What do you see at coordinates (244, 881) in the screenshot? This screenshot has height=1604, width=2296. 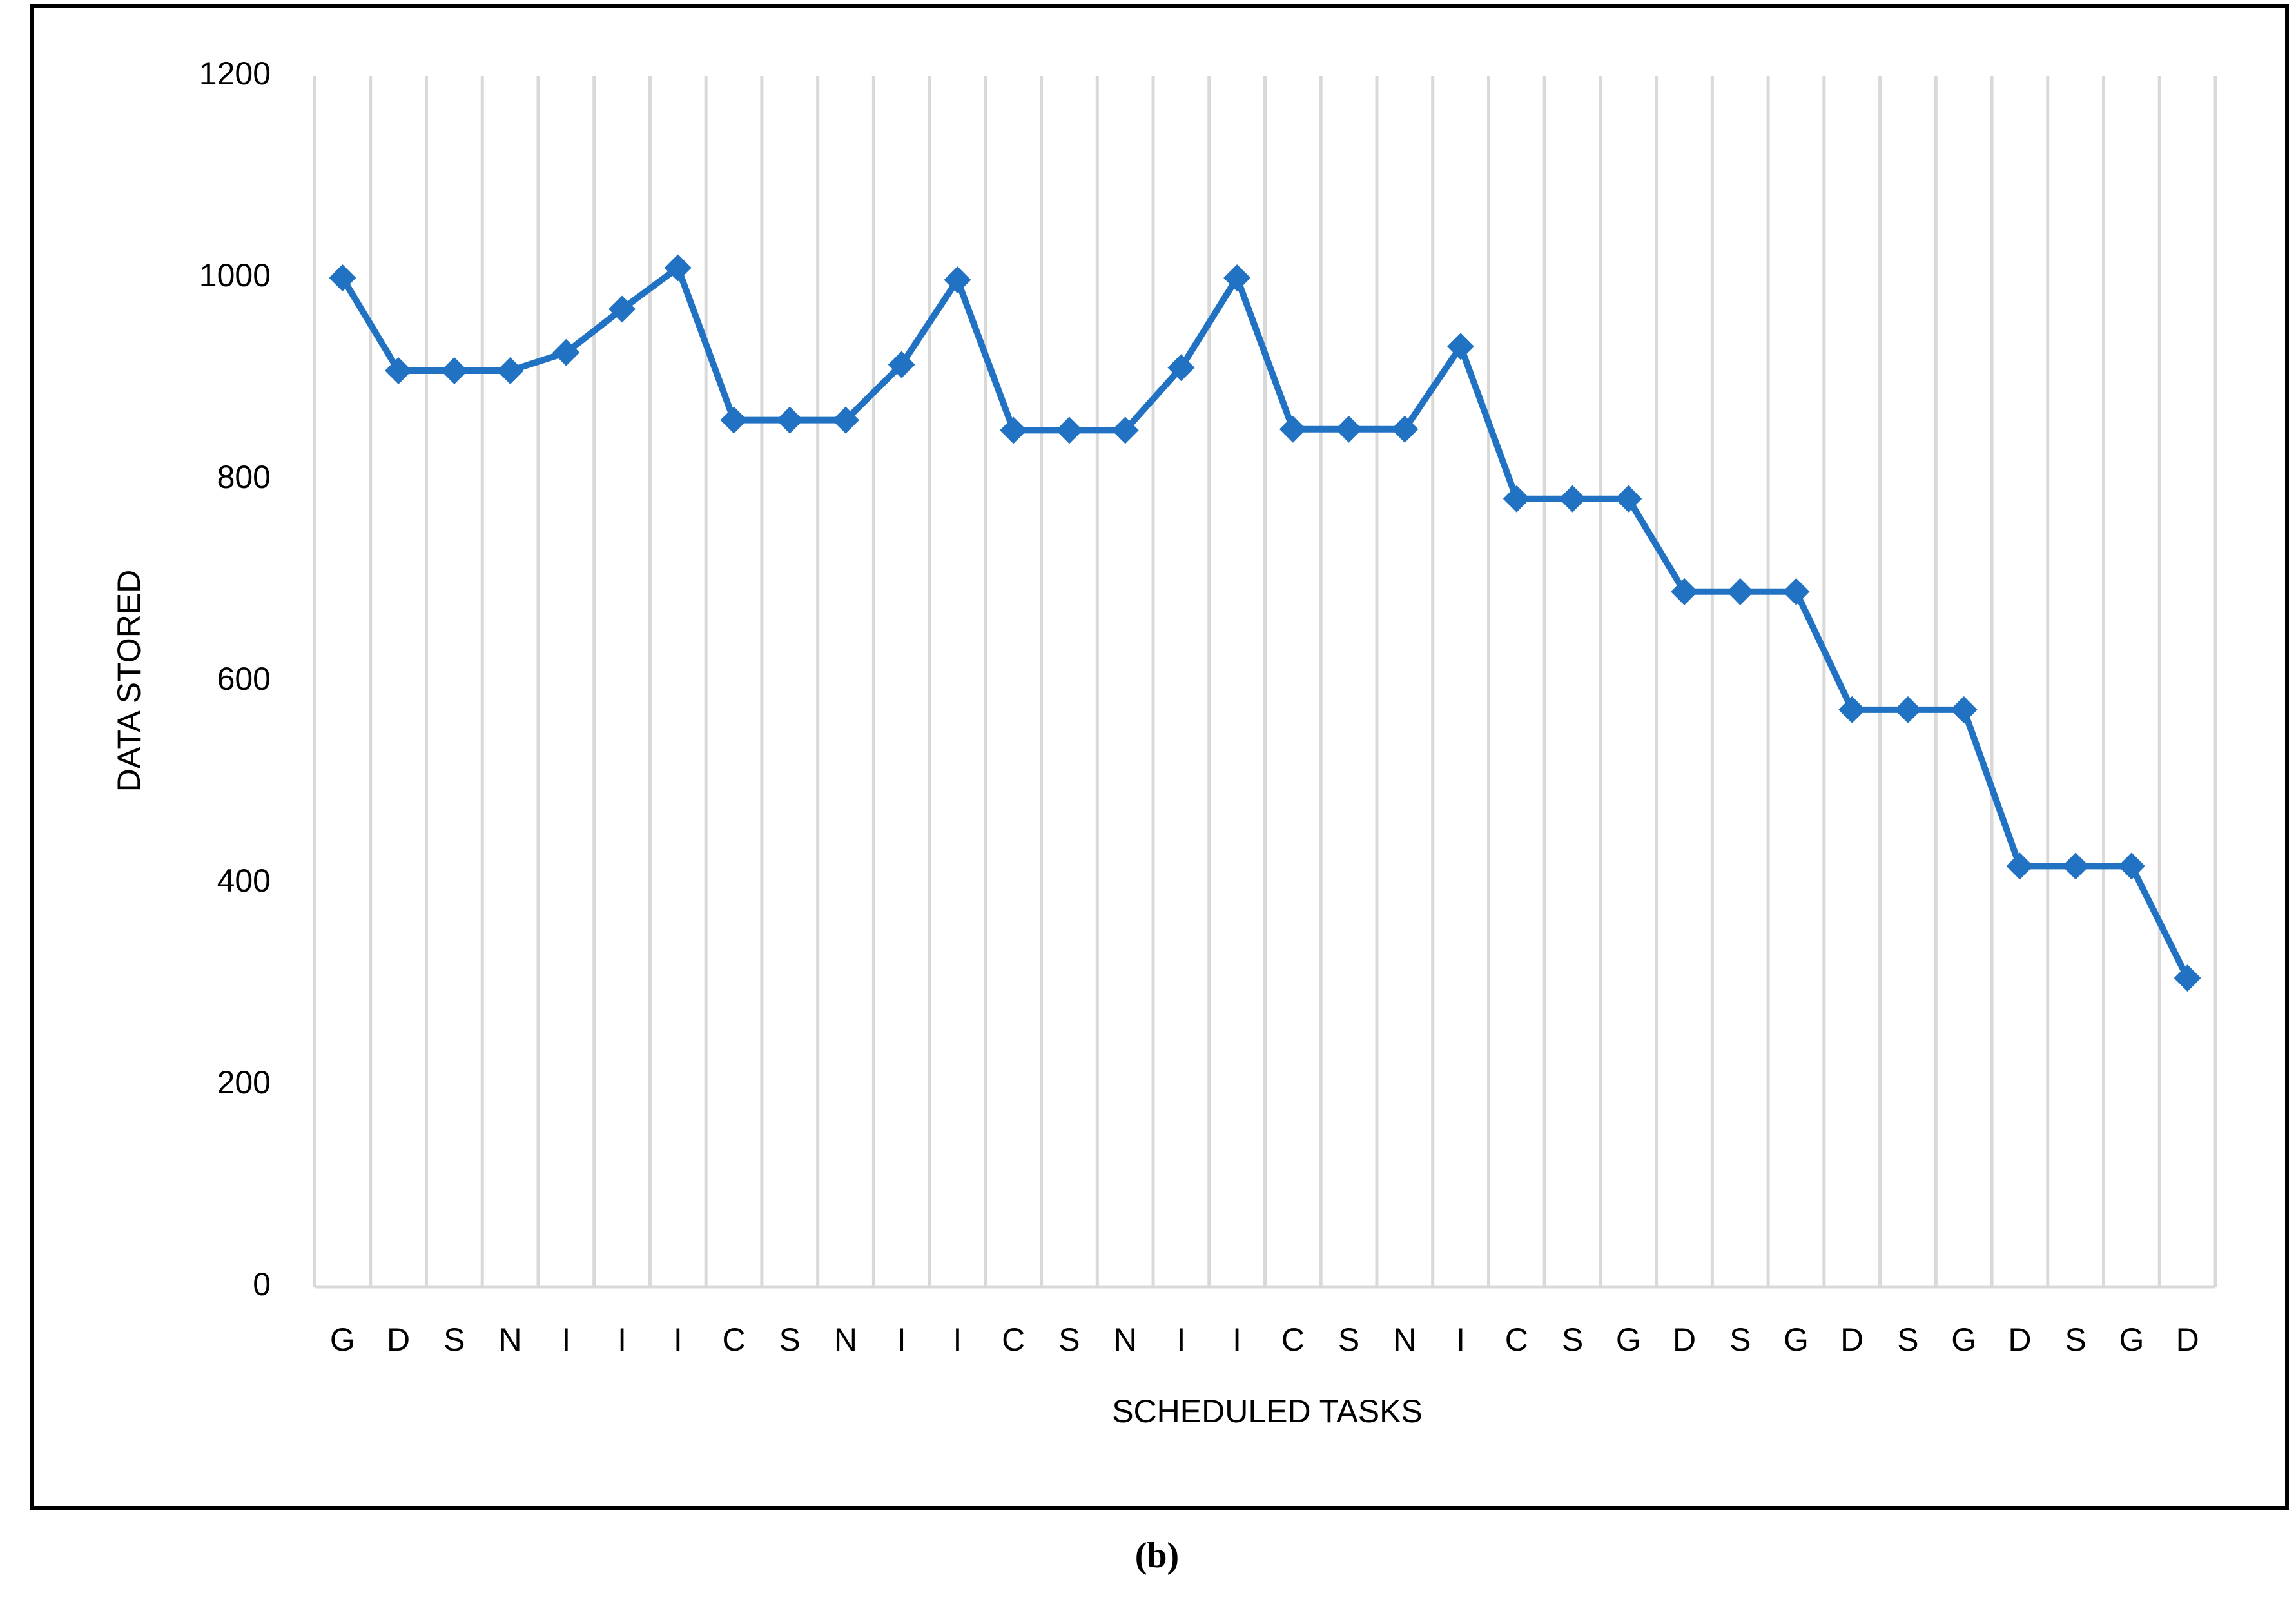 I see `y-tick-label: 400` at bounding box center [244, 881].